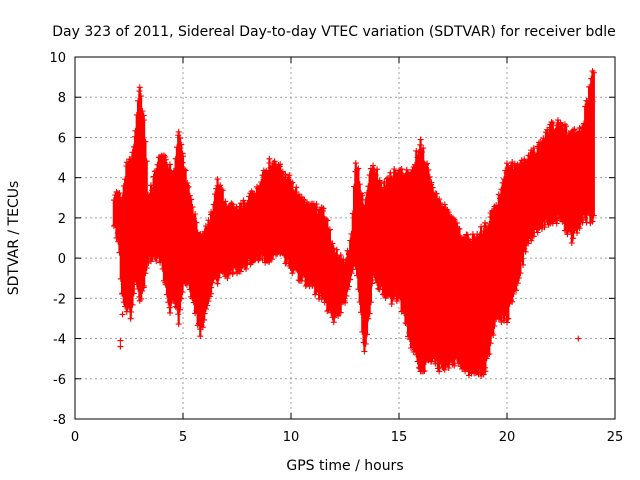  What do you see at coordinates (75, 437) in the screenshot?
I see `x-tick-label: 0` at bounding box center [75, 437].